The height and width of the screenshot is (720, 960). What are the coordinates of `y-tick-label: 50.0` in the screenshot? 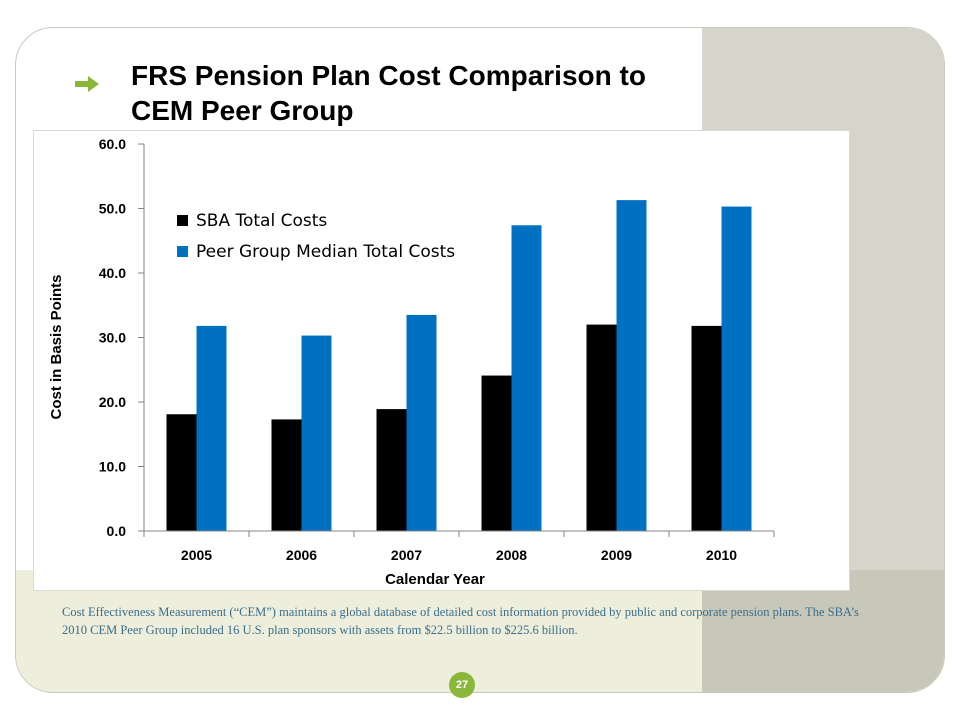 It's located at (112, 209).